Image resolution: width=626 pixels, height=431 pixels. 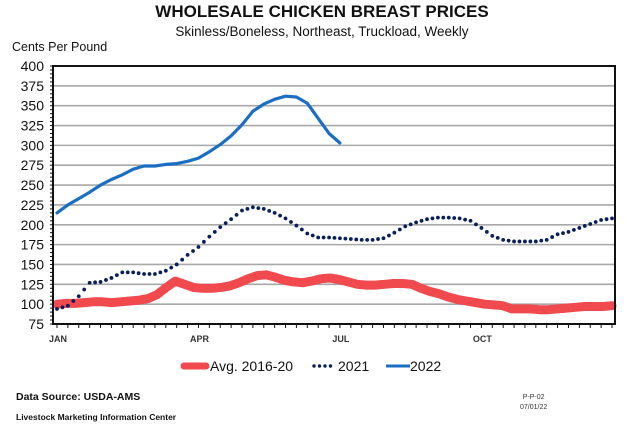 I want to click on x-tick-label: JAN, so click(x=58, y=339).